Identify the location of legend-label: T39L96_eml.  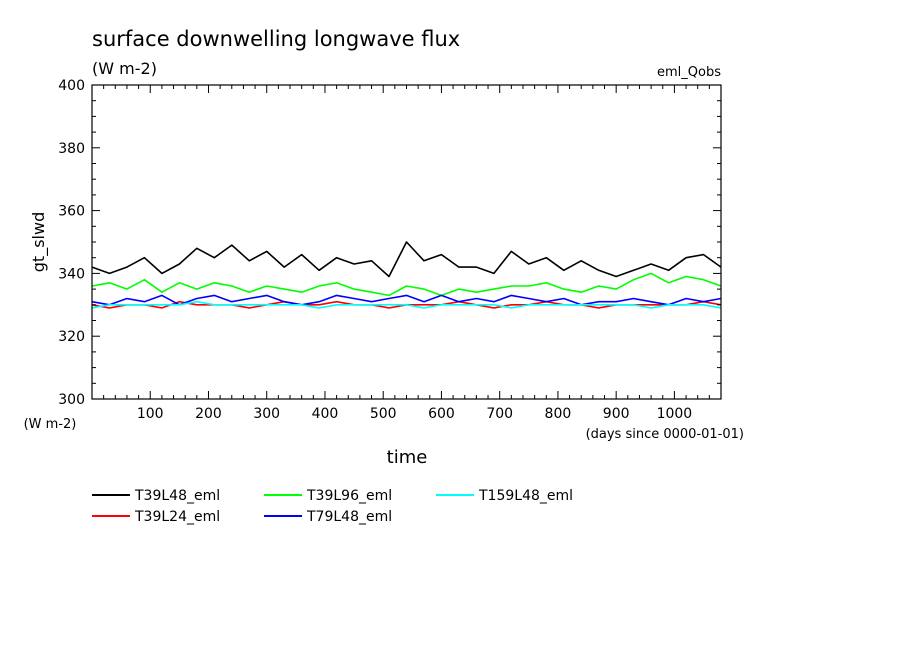
(349, 496).